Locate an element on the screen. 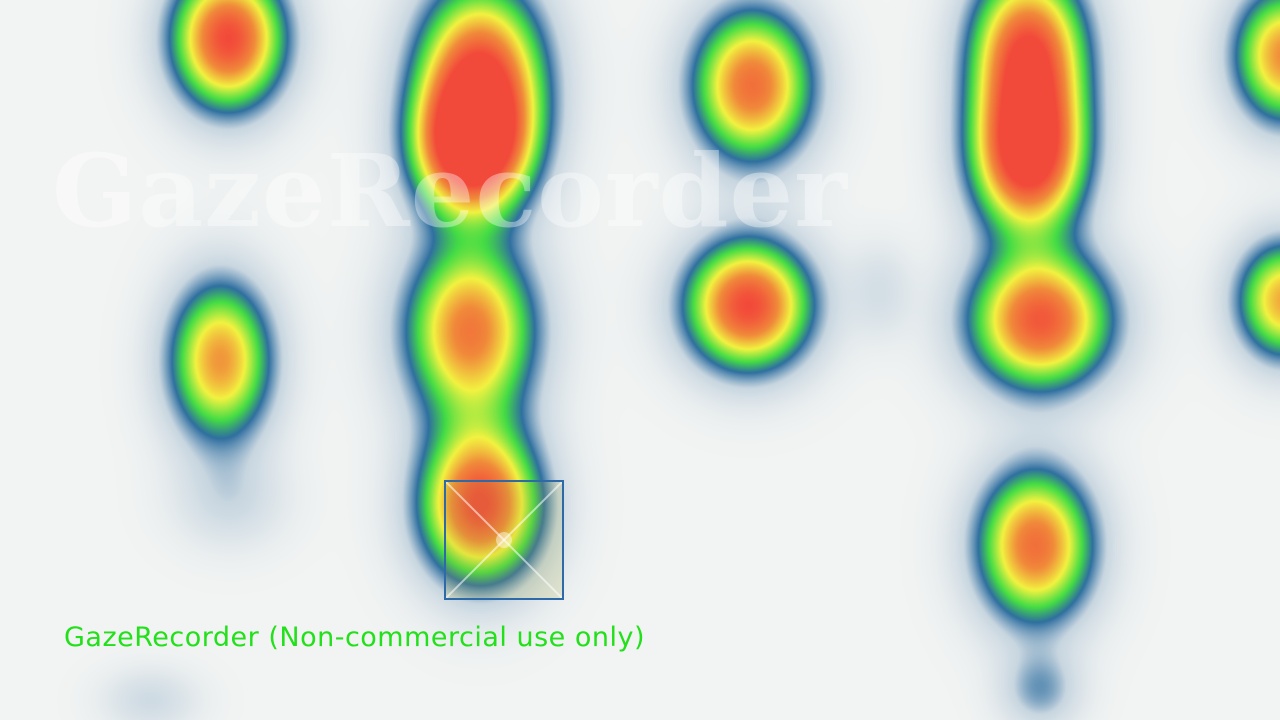 This screenshot has width=1280, height=720. calibration-target-icon is located at coordinates (504, 540).